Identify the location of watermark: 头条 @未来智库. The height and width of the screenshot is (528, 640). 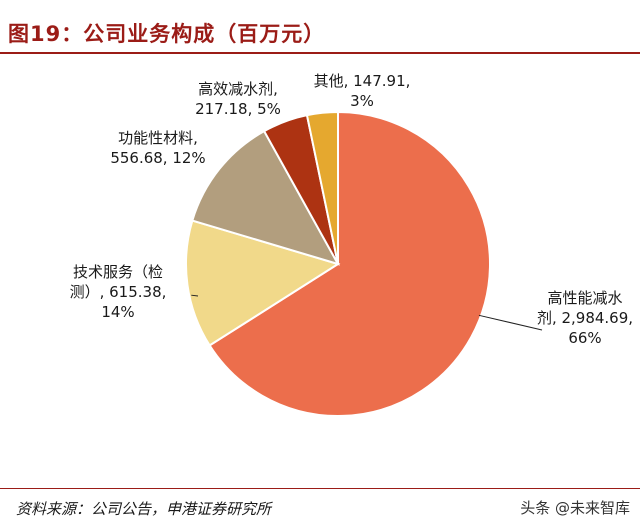
(575, 508).